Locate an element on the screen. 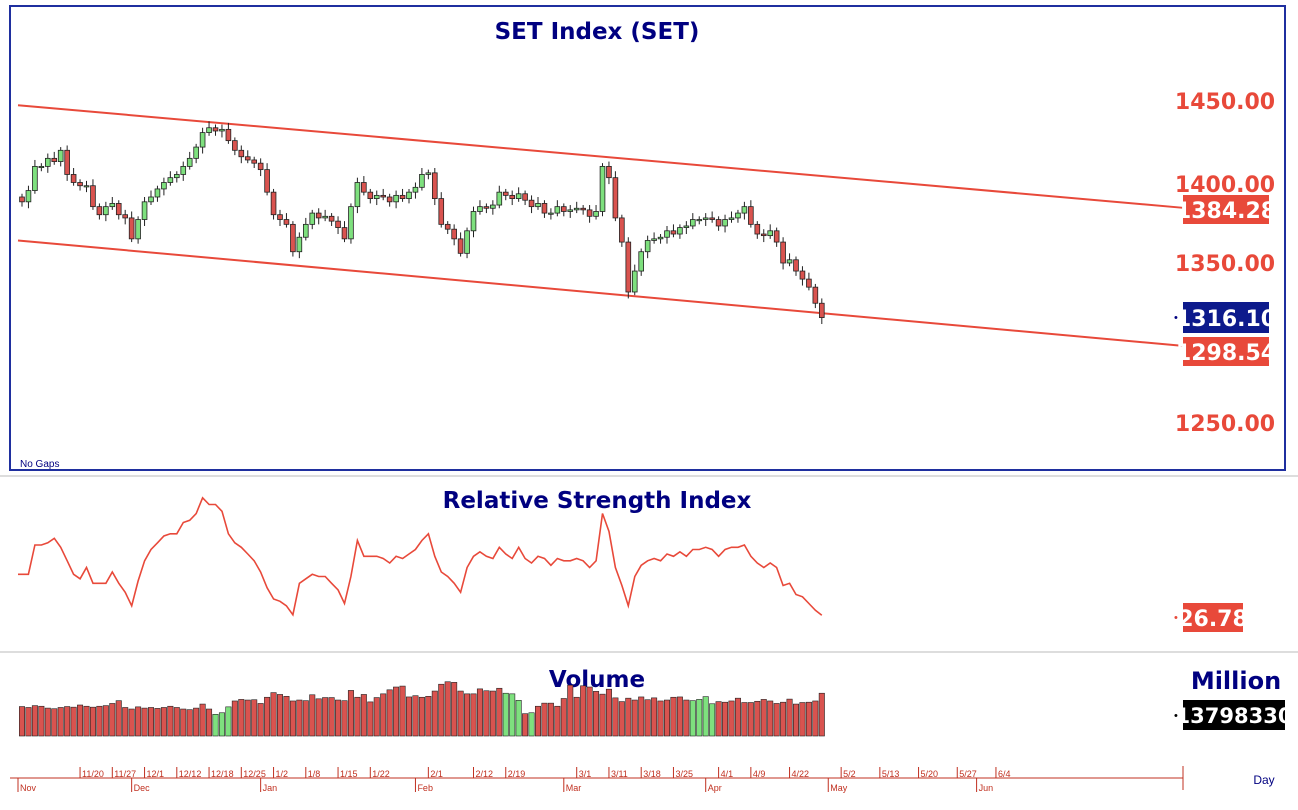 The width and height of the screenshot is (1298, 810). x-day-label: 1/22 is located at coordinates (381, 774).